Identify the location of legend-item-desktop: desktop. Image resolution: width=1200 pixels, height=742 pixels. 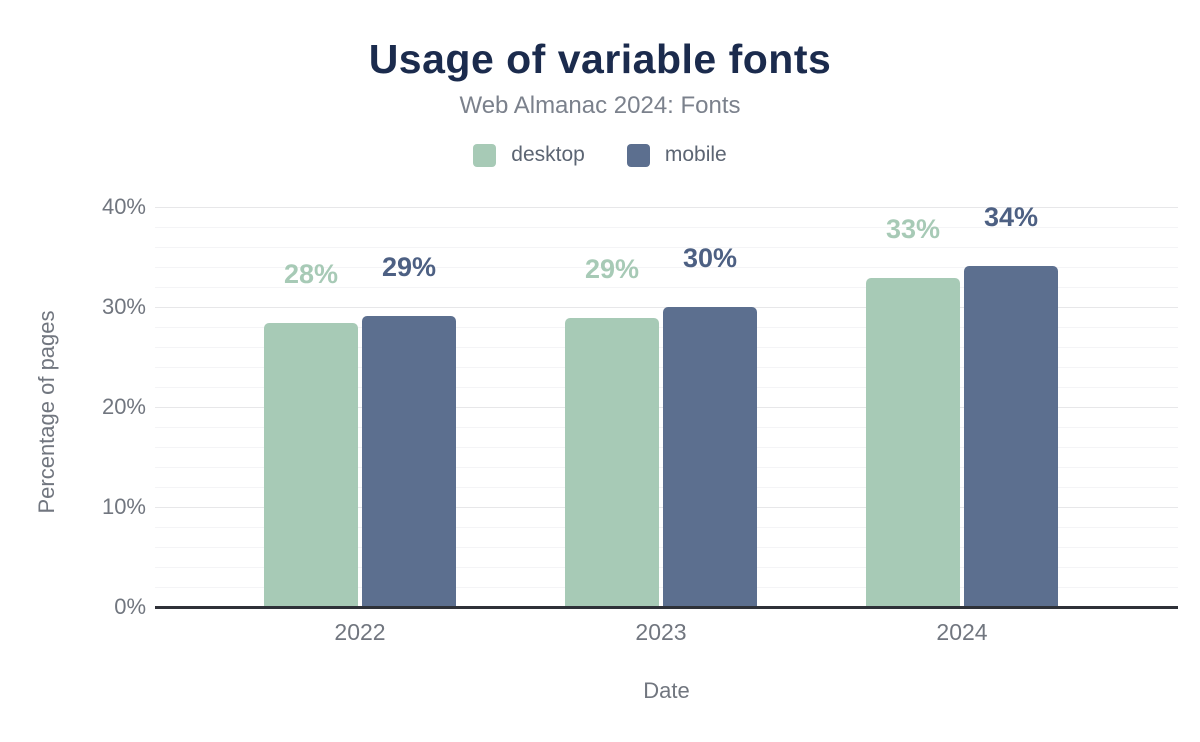
(529, 155).